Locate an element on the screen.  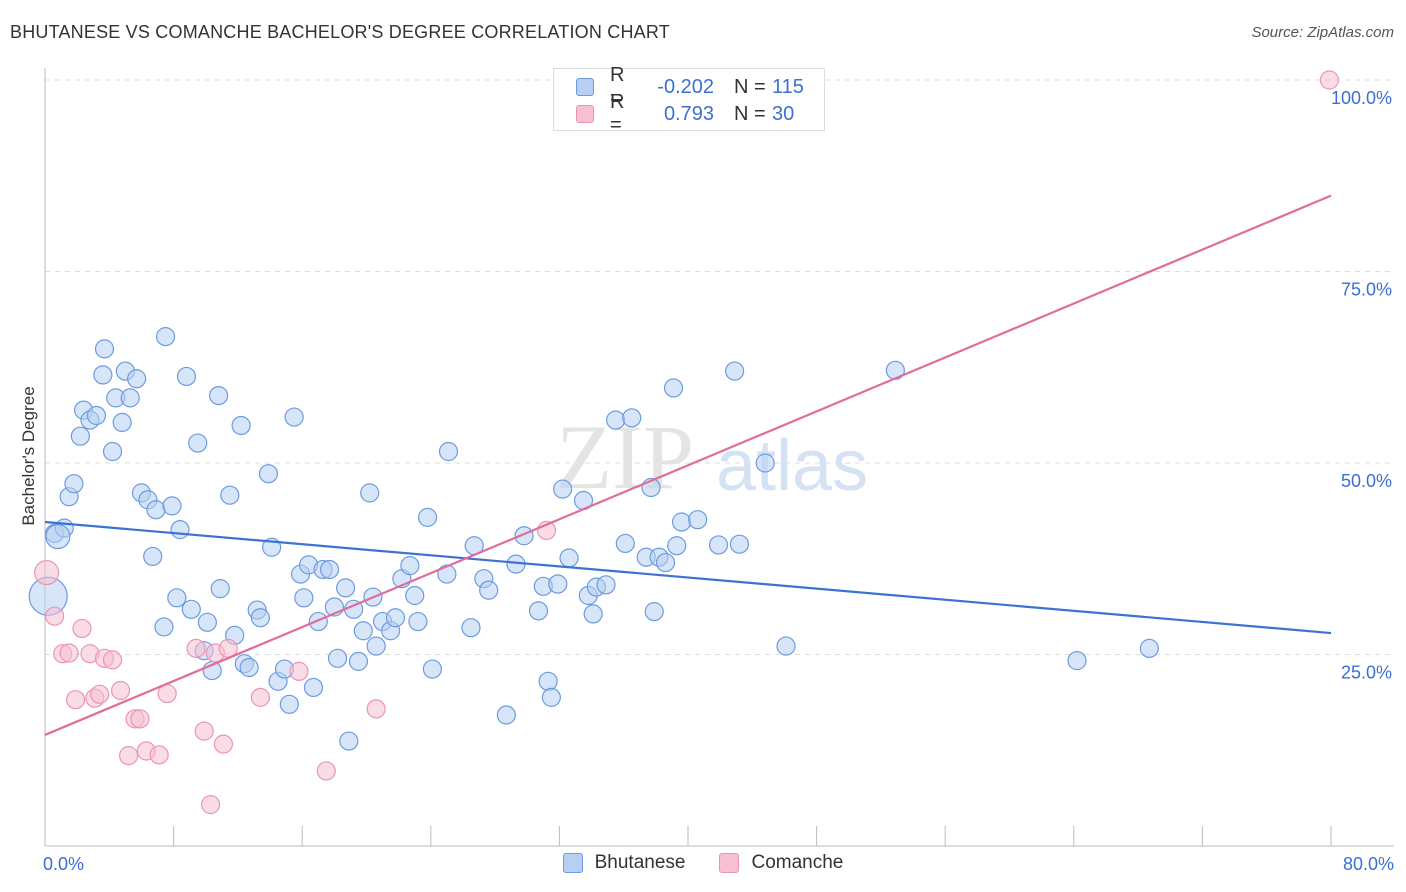
x-tick-label: 0.0% is located at coordinates (63, 864).